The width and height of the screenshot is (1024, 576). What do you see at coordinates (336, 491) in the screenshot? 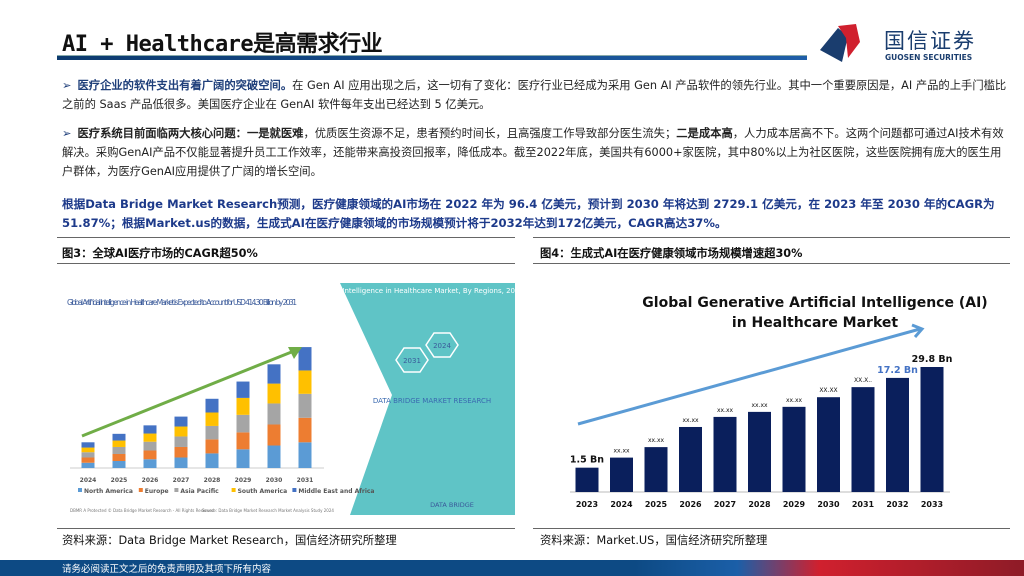
I see `legend-label: Middle East and Africa` at bounding box center [336, 491].